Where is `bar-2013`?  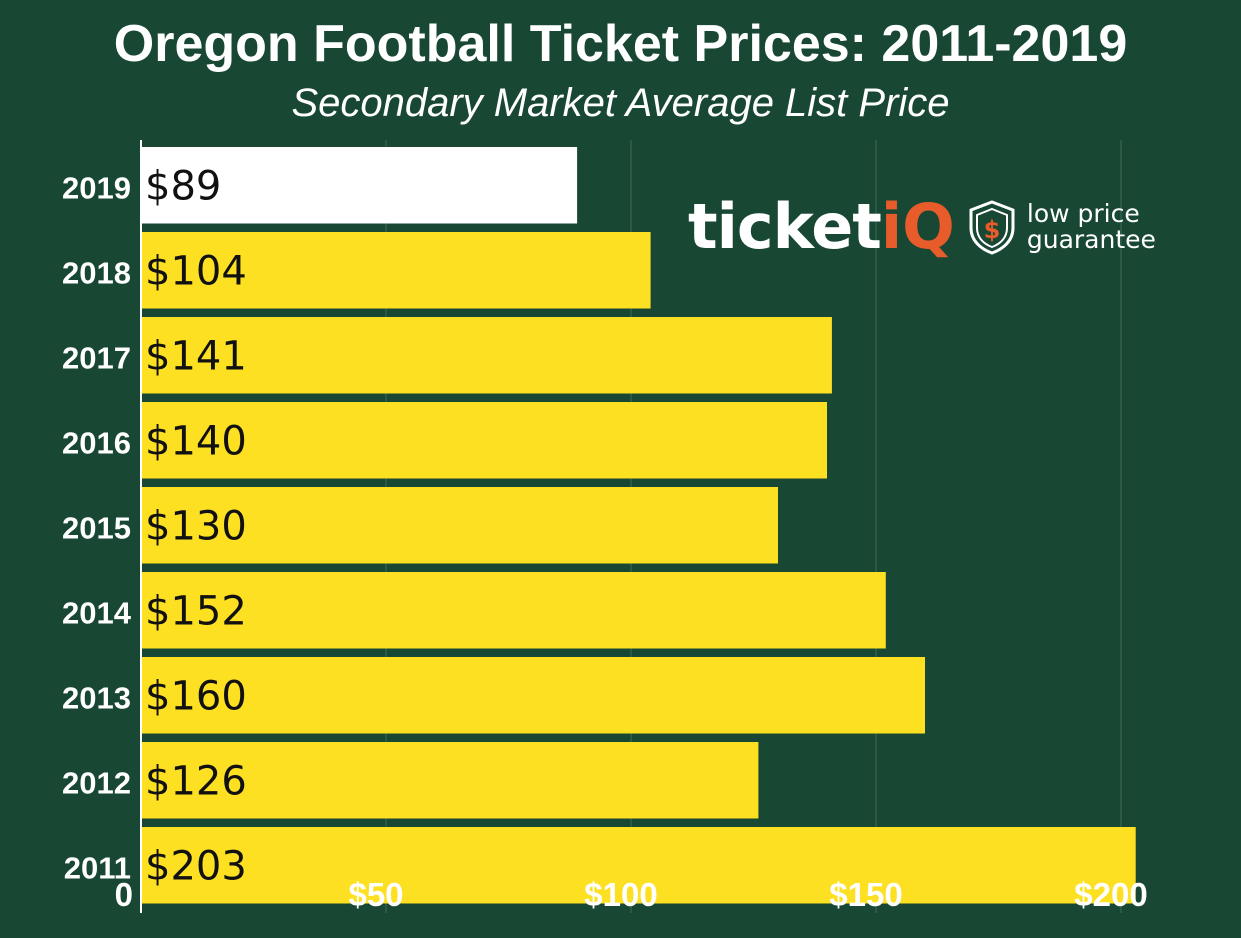
bar-2013 is located at coordinates (533, 695).